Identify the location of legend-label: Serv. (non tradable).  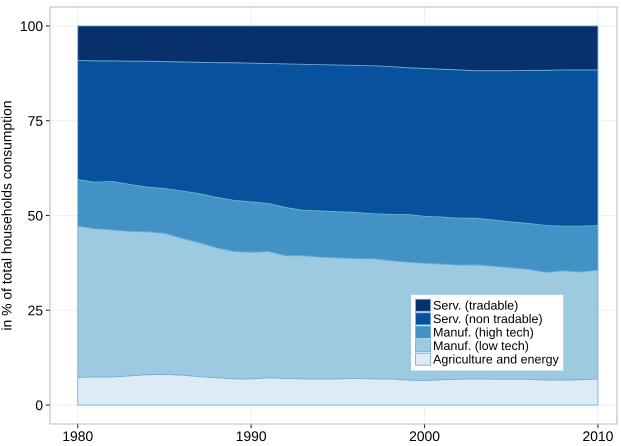
(488, 320).